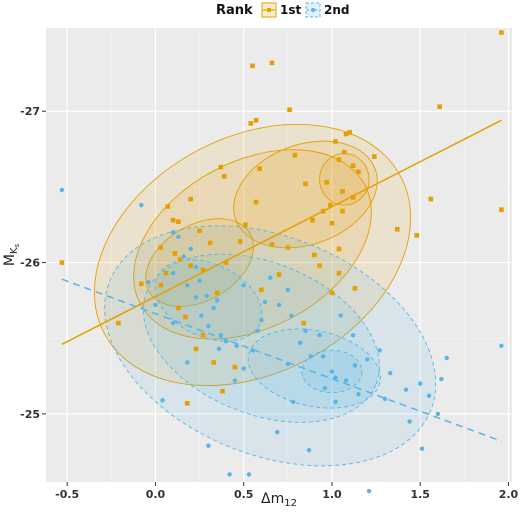 The width and height of the screenshot is (523, 514). I want to click on legend-items: 1st 2nd, so click(305, 10).